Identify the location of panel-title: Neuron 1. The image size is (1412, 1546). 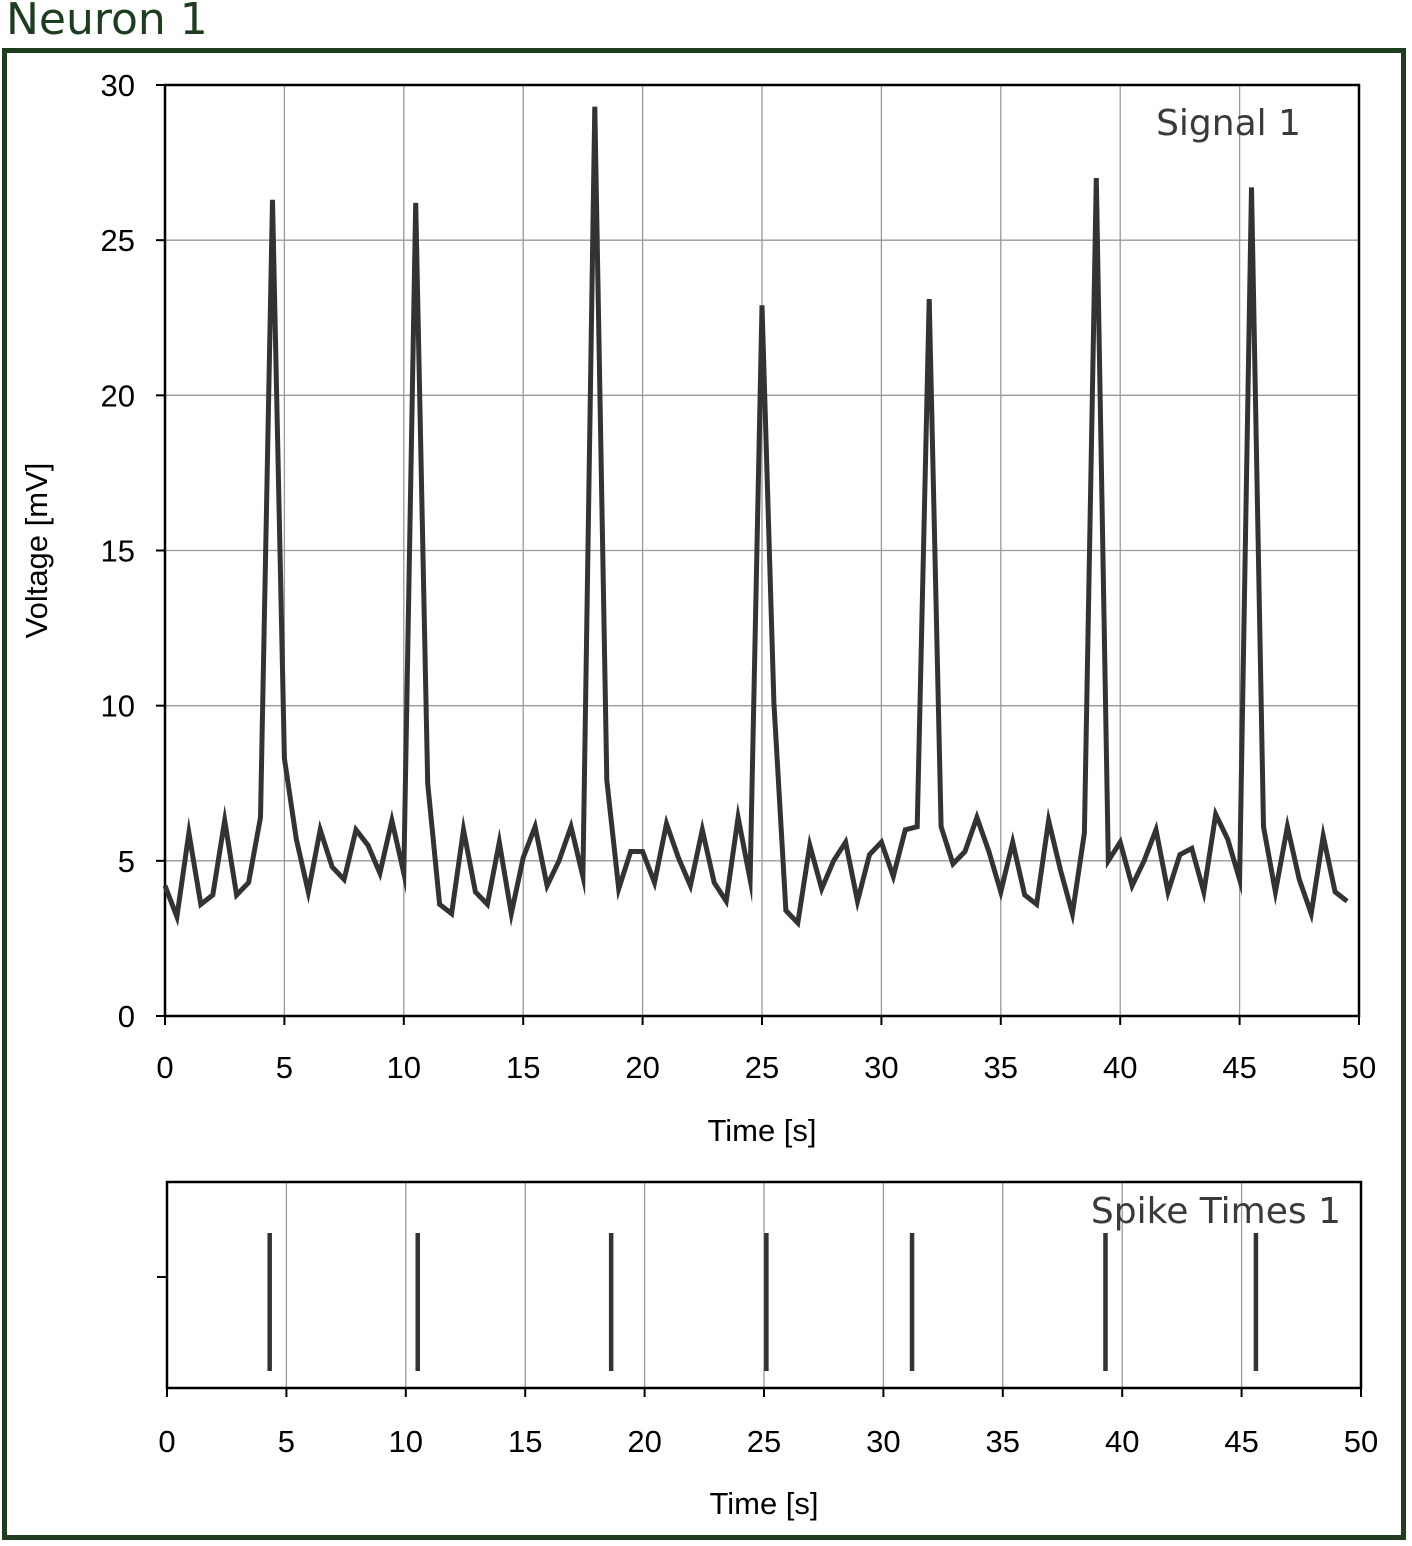
(107, 22).